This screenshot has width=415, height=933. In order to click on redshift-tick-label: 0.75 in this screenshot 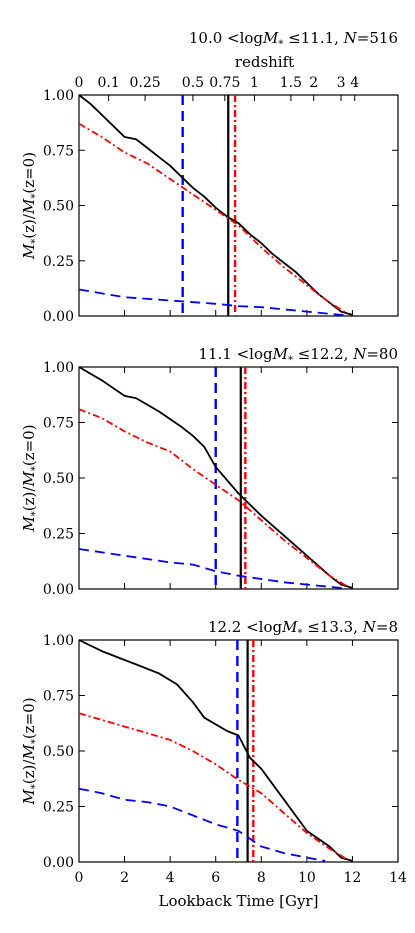, I will do `click(224, 83)`.